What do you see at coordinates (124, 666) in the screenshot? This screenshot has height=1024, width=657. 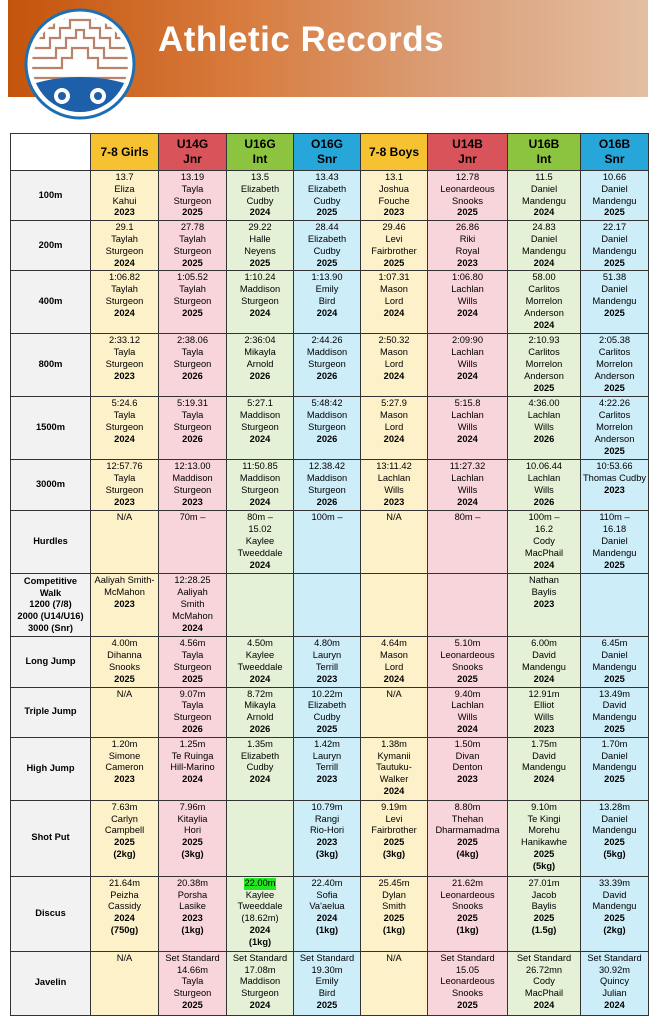 I see `cell-line: Snooks` at bounding box center [124, 666].